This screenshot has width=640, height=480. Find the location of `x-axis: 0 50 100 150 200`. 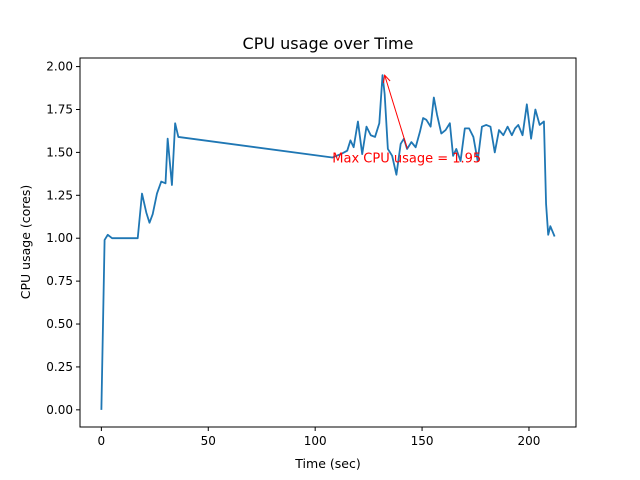

x-axis: 0 50 100 150 200 is located at coordinates (319, 437).